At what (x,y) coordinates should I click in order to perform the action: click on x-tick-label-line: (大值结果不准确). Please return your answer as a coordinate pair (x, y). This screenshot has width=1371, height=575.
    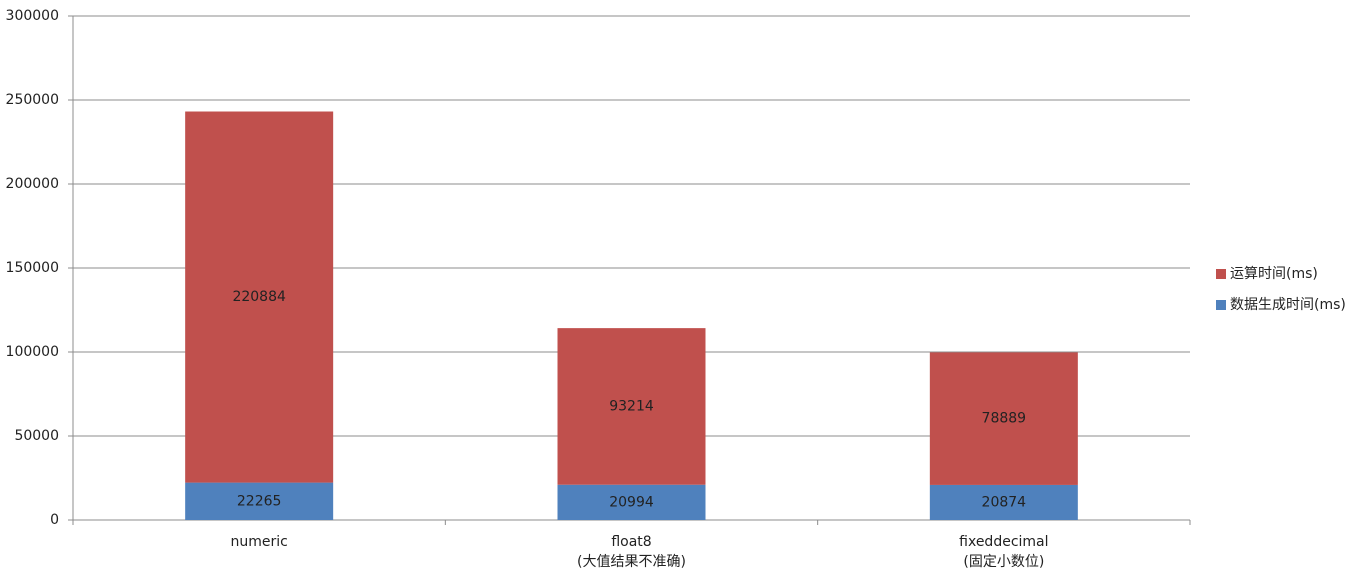
    Looking at the image, I should click on (631, 562).